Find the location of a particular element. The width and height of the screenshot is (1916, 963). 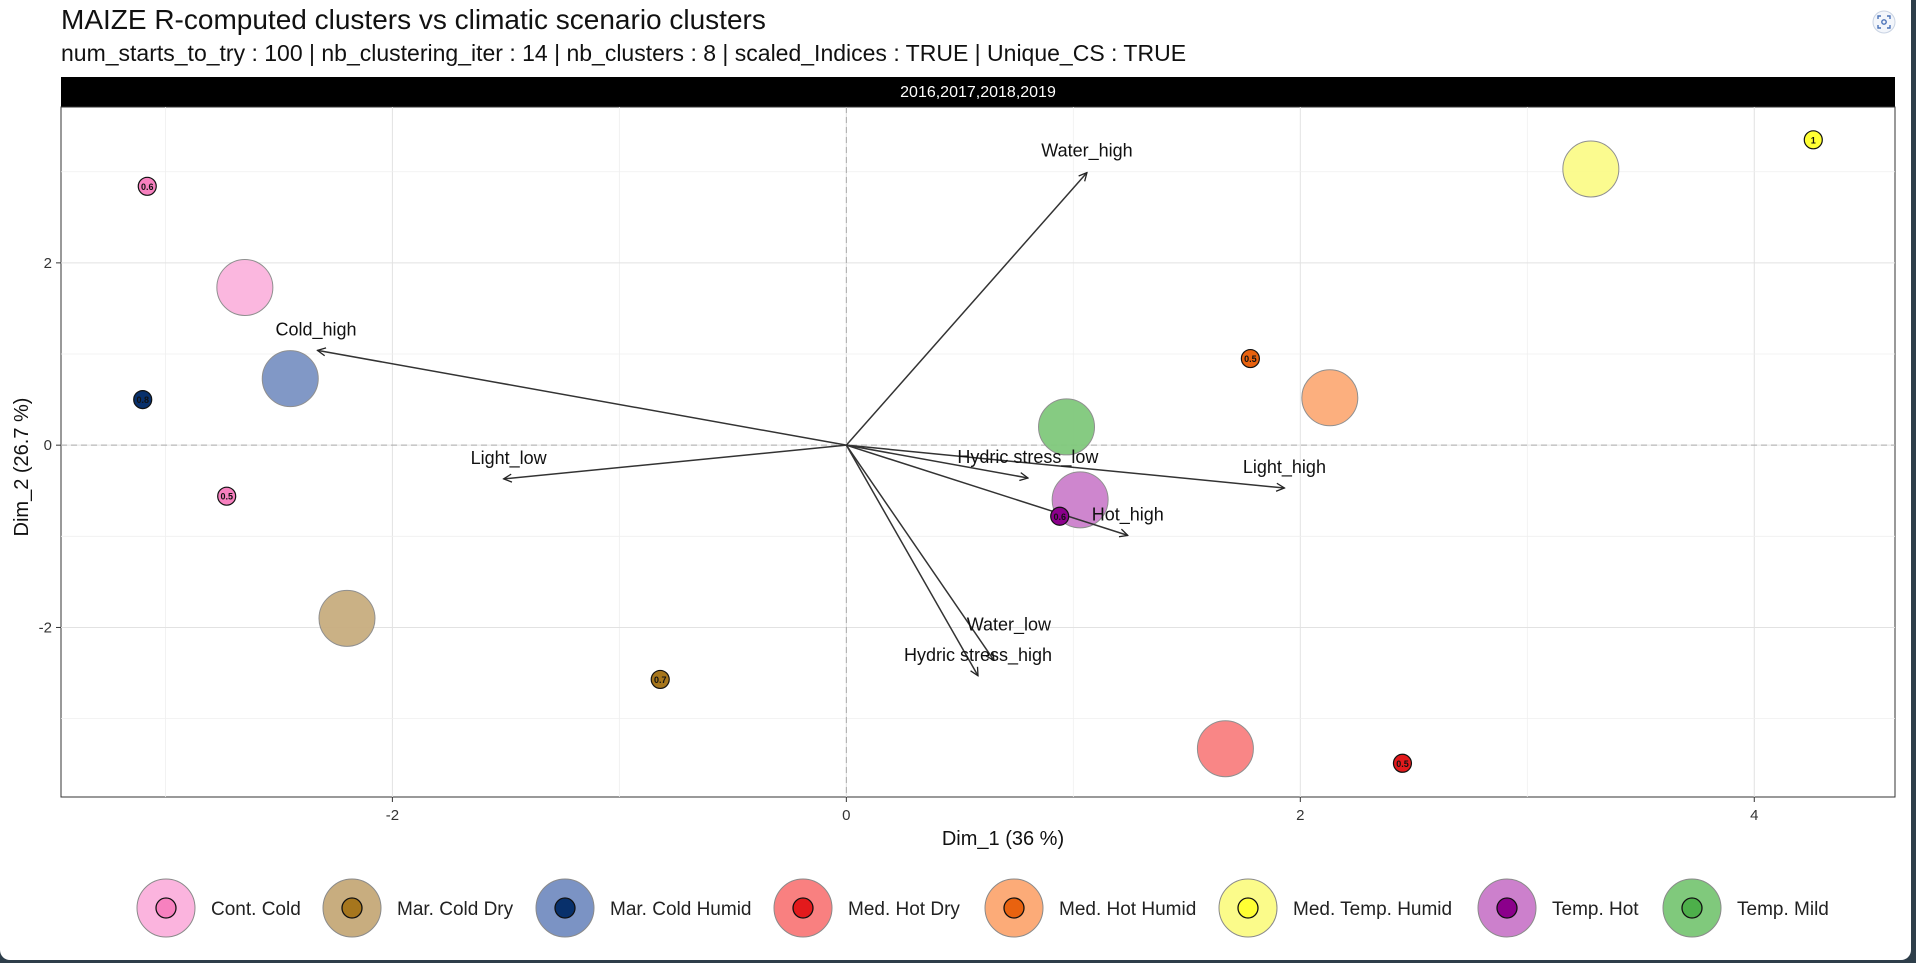

facet-strip-label: 2016,2017,2018,2019 is located at coordinates (978, 92).